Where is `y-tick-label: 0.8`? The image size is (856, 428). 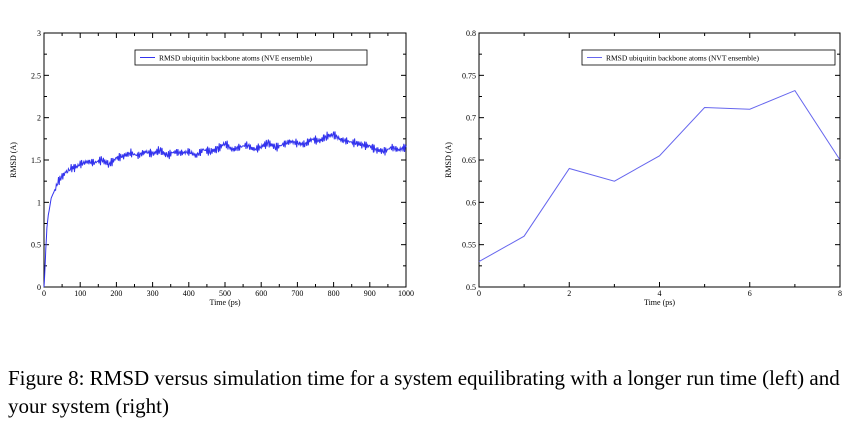 y-tick-label: 0.8 is located at coordinates (471, 33).